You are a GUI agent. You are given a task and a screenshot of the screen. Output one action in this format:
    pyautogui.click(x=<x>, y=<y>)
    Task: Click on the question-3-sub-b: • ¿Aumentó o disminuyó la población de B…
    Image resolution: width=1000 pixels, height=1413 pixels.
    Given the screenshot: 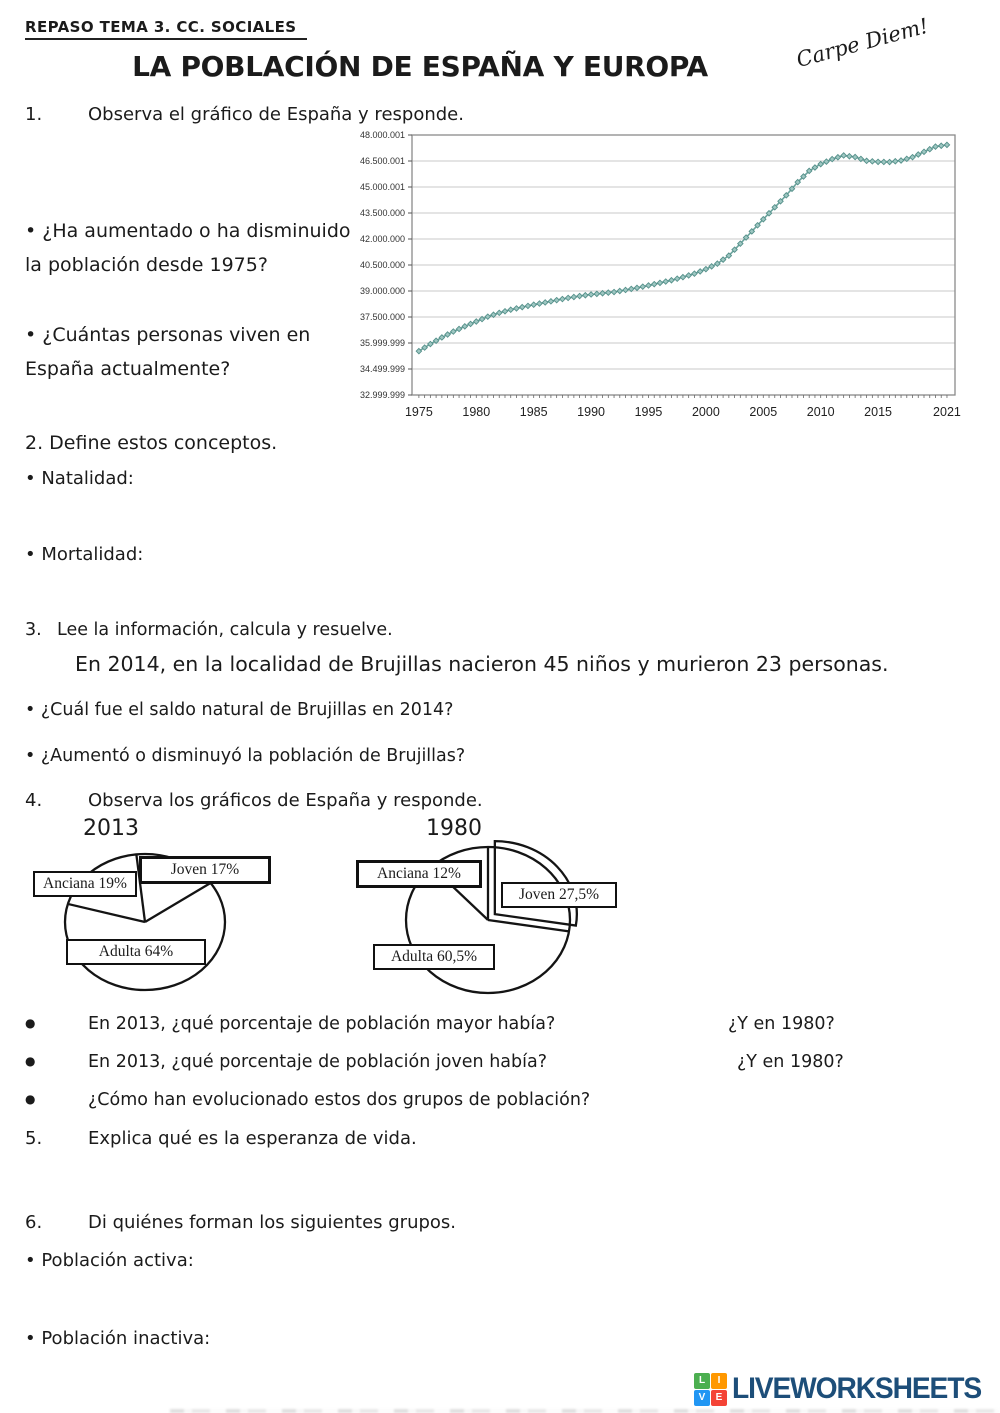 What is the action you would take?
    pyautogui.click(x=245, y=756)
    